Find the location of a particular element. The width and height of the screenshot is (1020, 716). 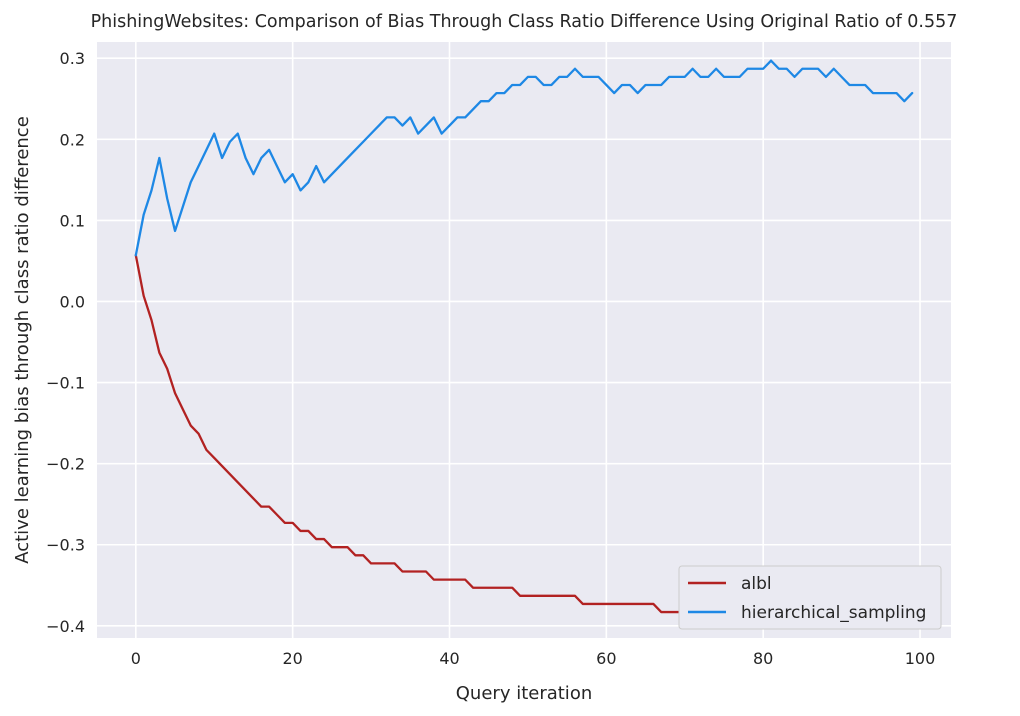

legend-box is located at coordinates (810, 597).